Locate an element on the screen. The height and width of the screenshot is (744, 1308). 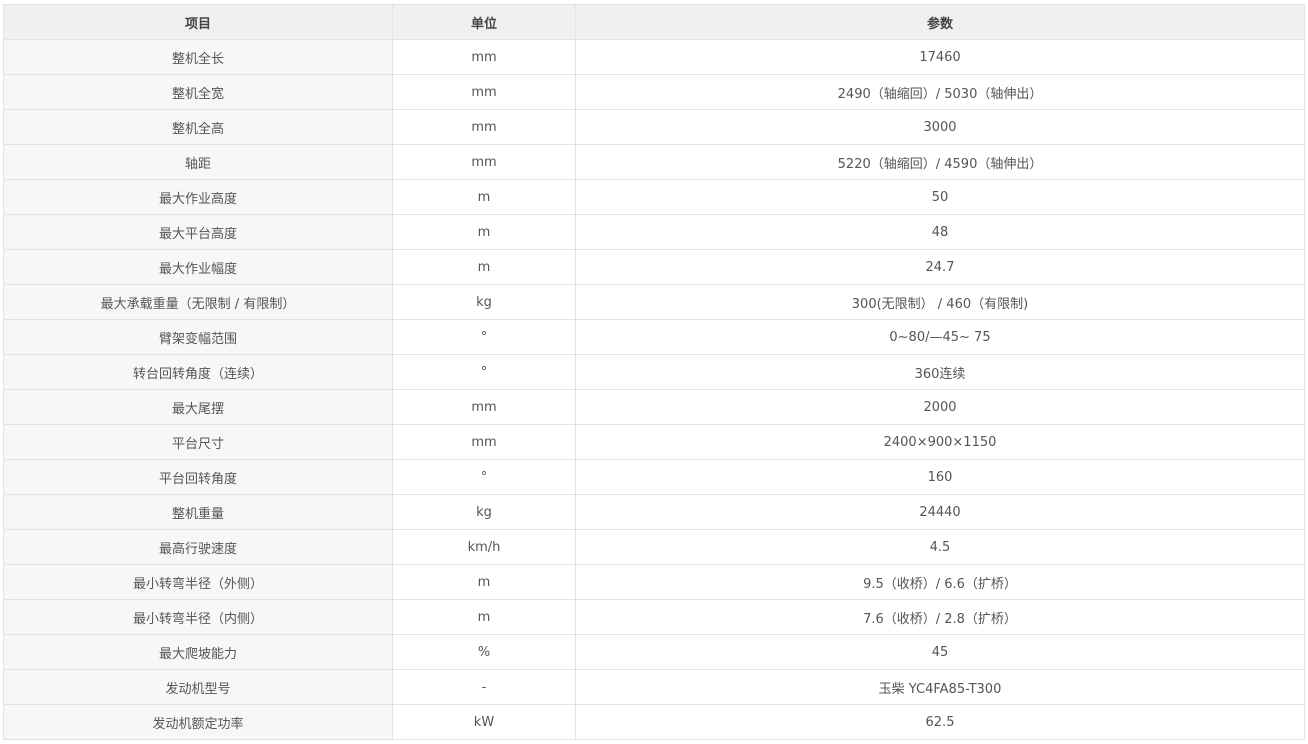
table-row: 最大爬坡能力% 45 is located at coordinates (654, 652).